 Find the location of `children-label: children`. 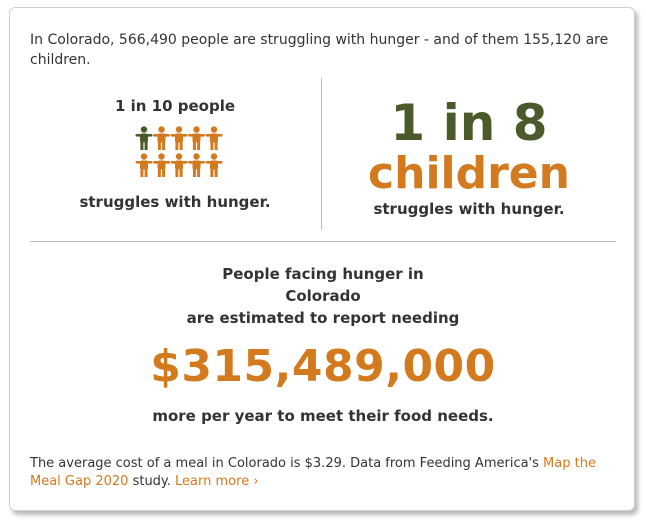

children-label: children is located at coordinates (469, 173).